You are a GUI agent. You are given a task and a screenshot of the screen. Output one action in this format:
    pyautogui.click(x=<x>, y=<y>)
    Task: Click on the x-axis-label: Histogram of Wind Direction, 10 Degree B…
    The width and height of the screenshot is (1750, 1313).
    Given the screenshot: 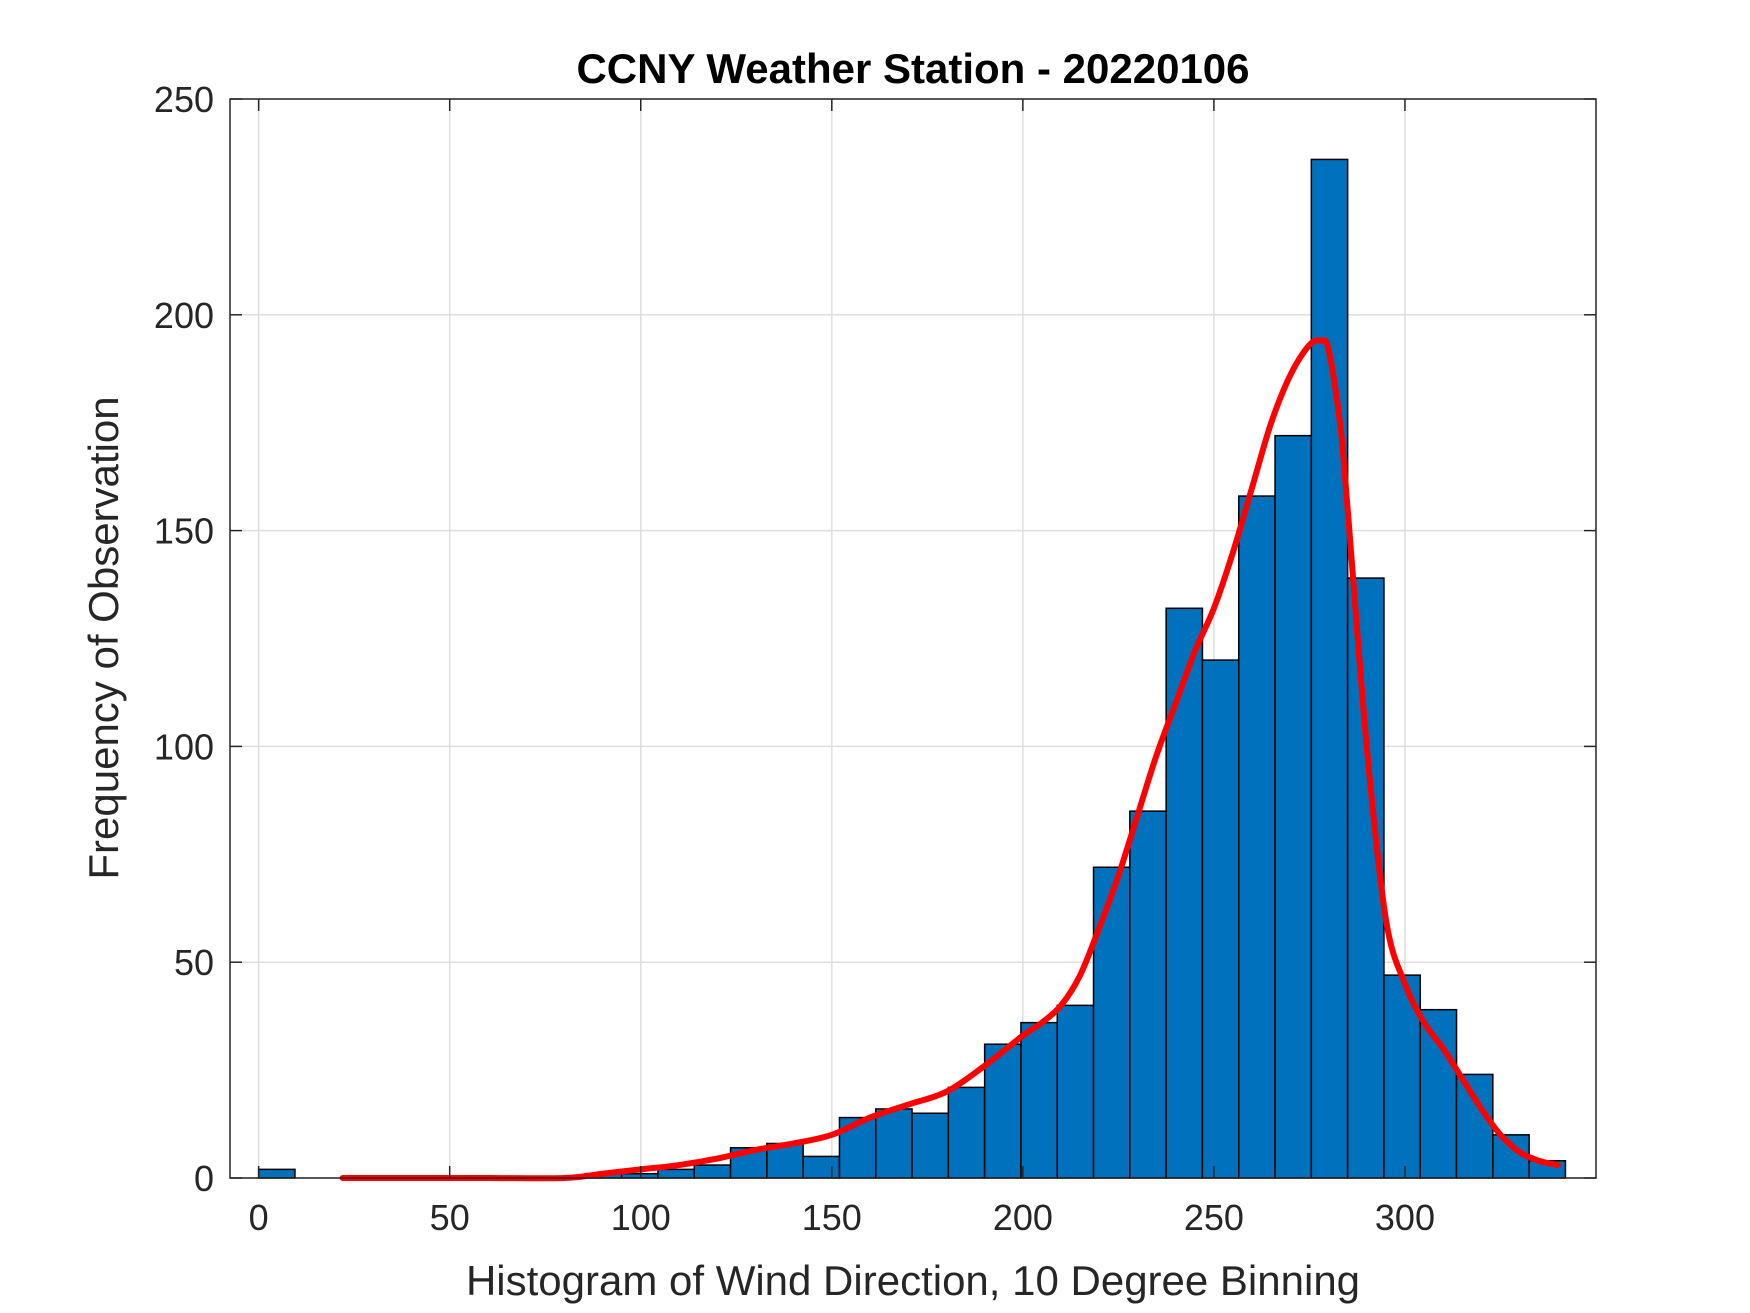 What is the action you would take?
    pyautogui.click(x=913, y=1280)
    